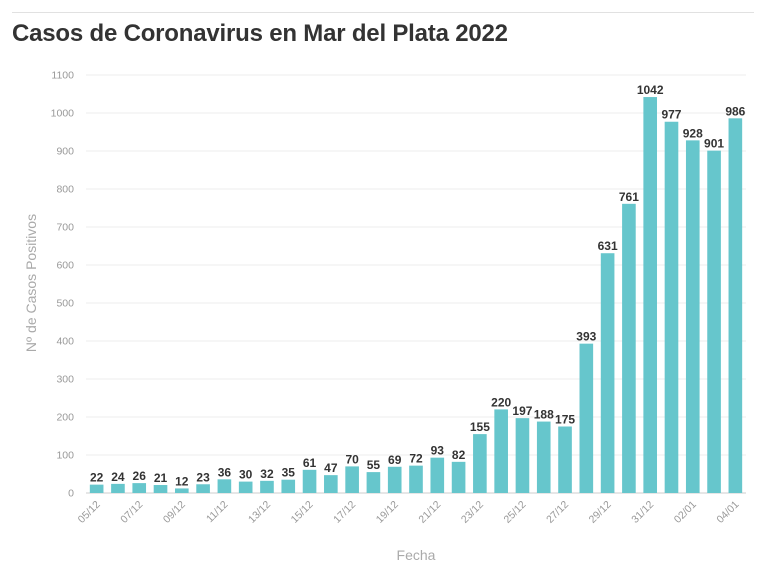  I want to click on data-label: 188, so click(544, 415).